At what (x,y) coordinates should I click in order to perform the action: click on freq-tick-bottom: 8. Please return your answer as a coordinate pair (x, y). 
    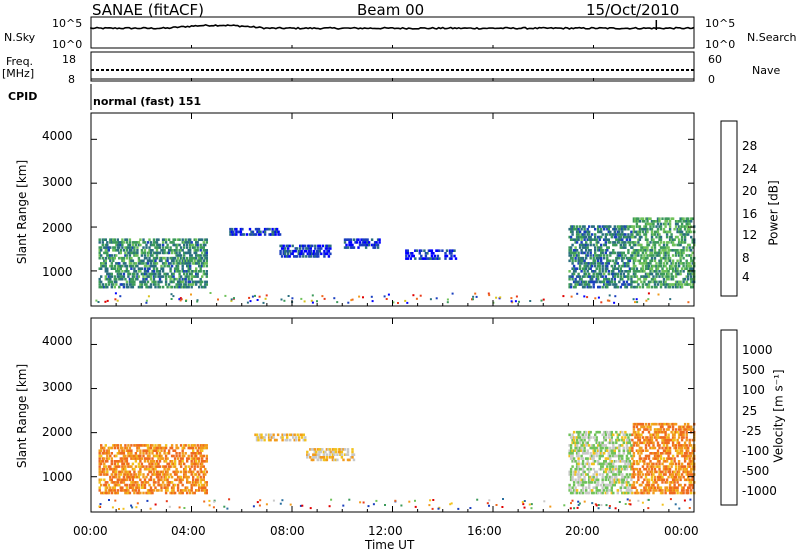
    Looking at the image, I should click on (71, 79).